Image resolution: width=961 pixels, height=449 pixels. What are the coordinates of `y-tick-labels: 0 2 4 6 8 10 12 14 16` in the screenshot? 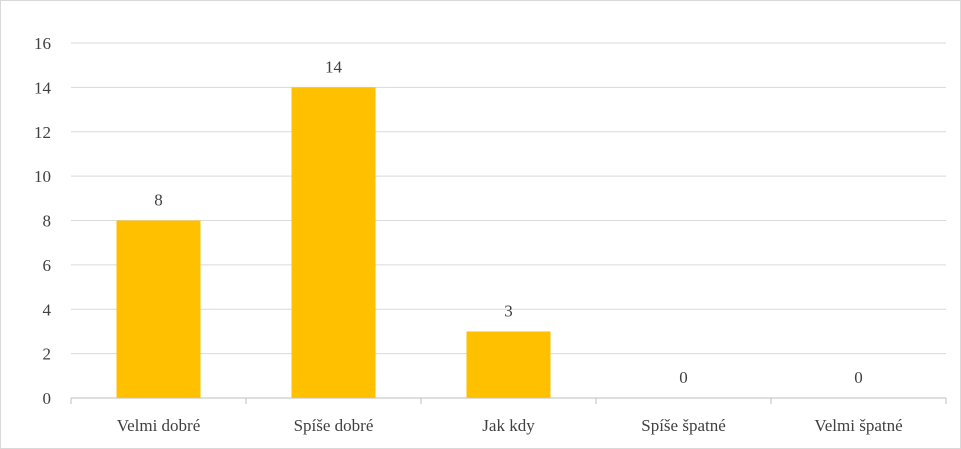 It's located at (43, 221).